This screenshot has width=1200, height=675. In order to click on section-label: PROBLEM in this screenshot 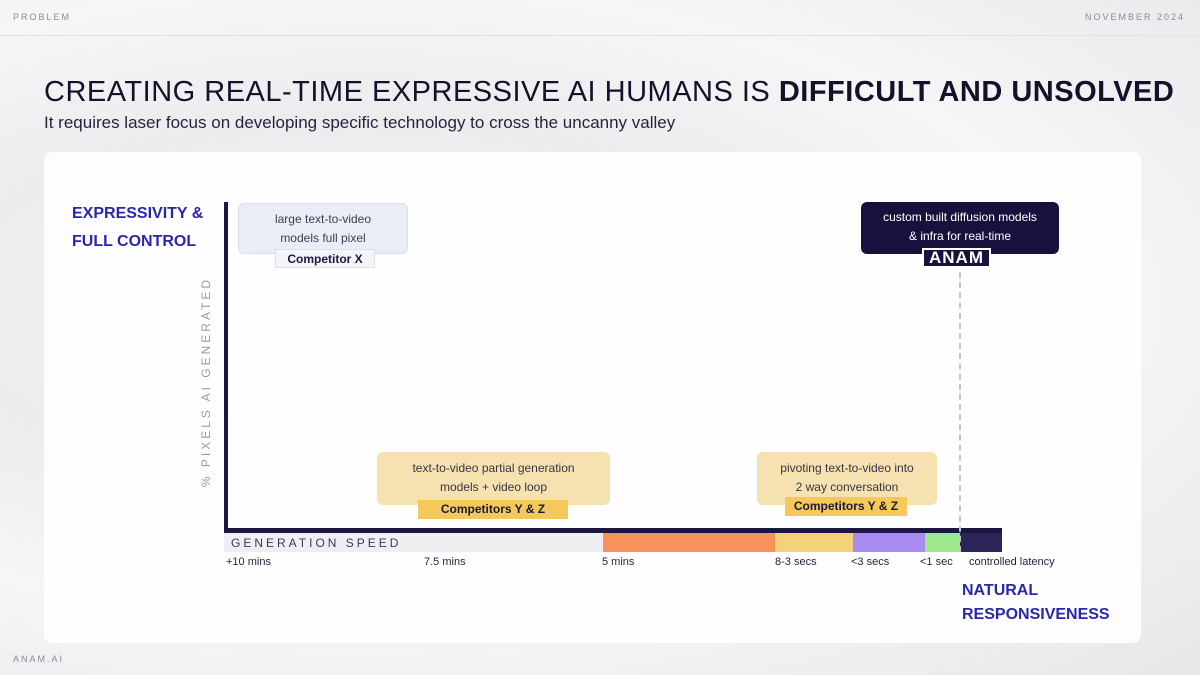, I will do `click(42, 17)`.